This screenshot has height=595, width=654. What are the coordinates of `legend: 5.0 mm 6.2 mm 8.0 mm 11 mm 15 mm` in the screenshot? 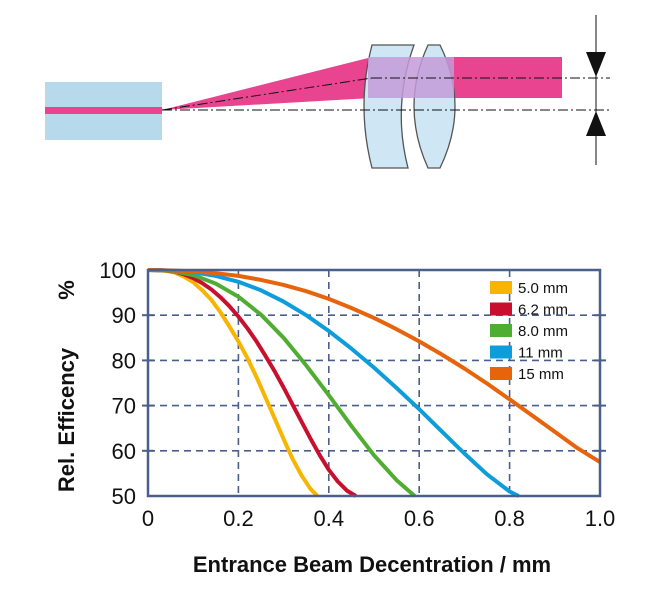 It's located at (529, 331).